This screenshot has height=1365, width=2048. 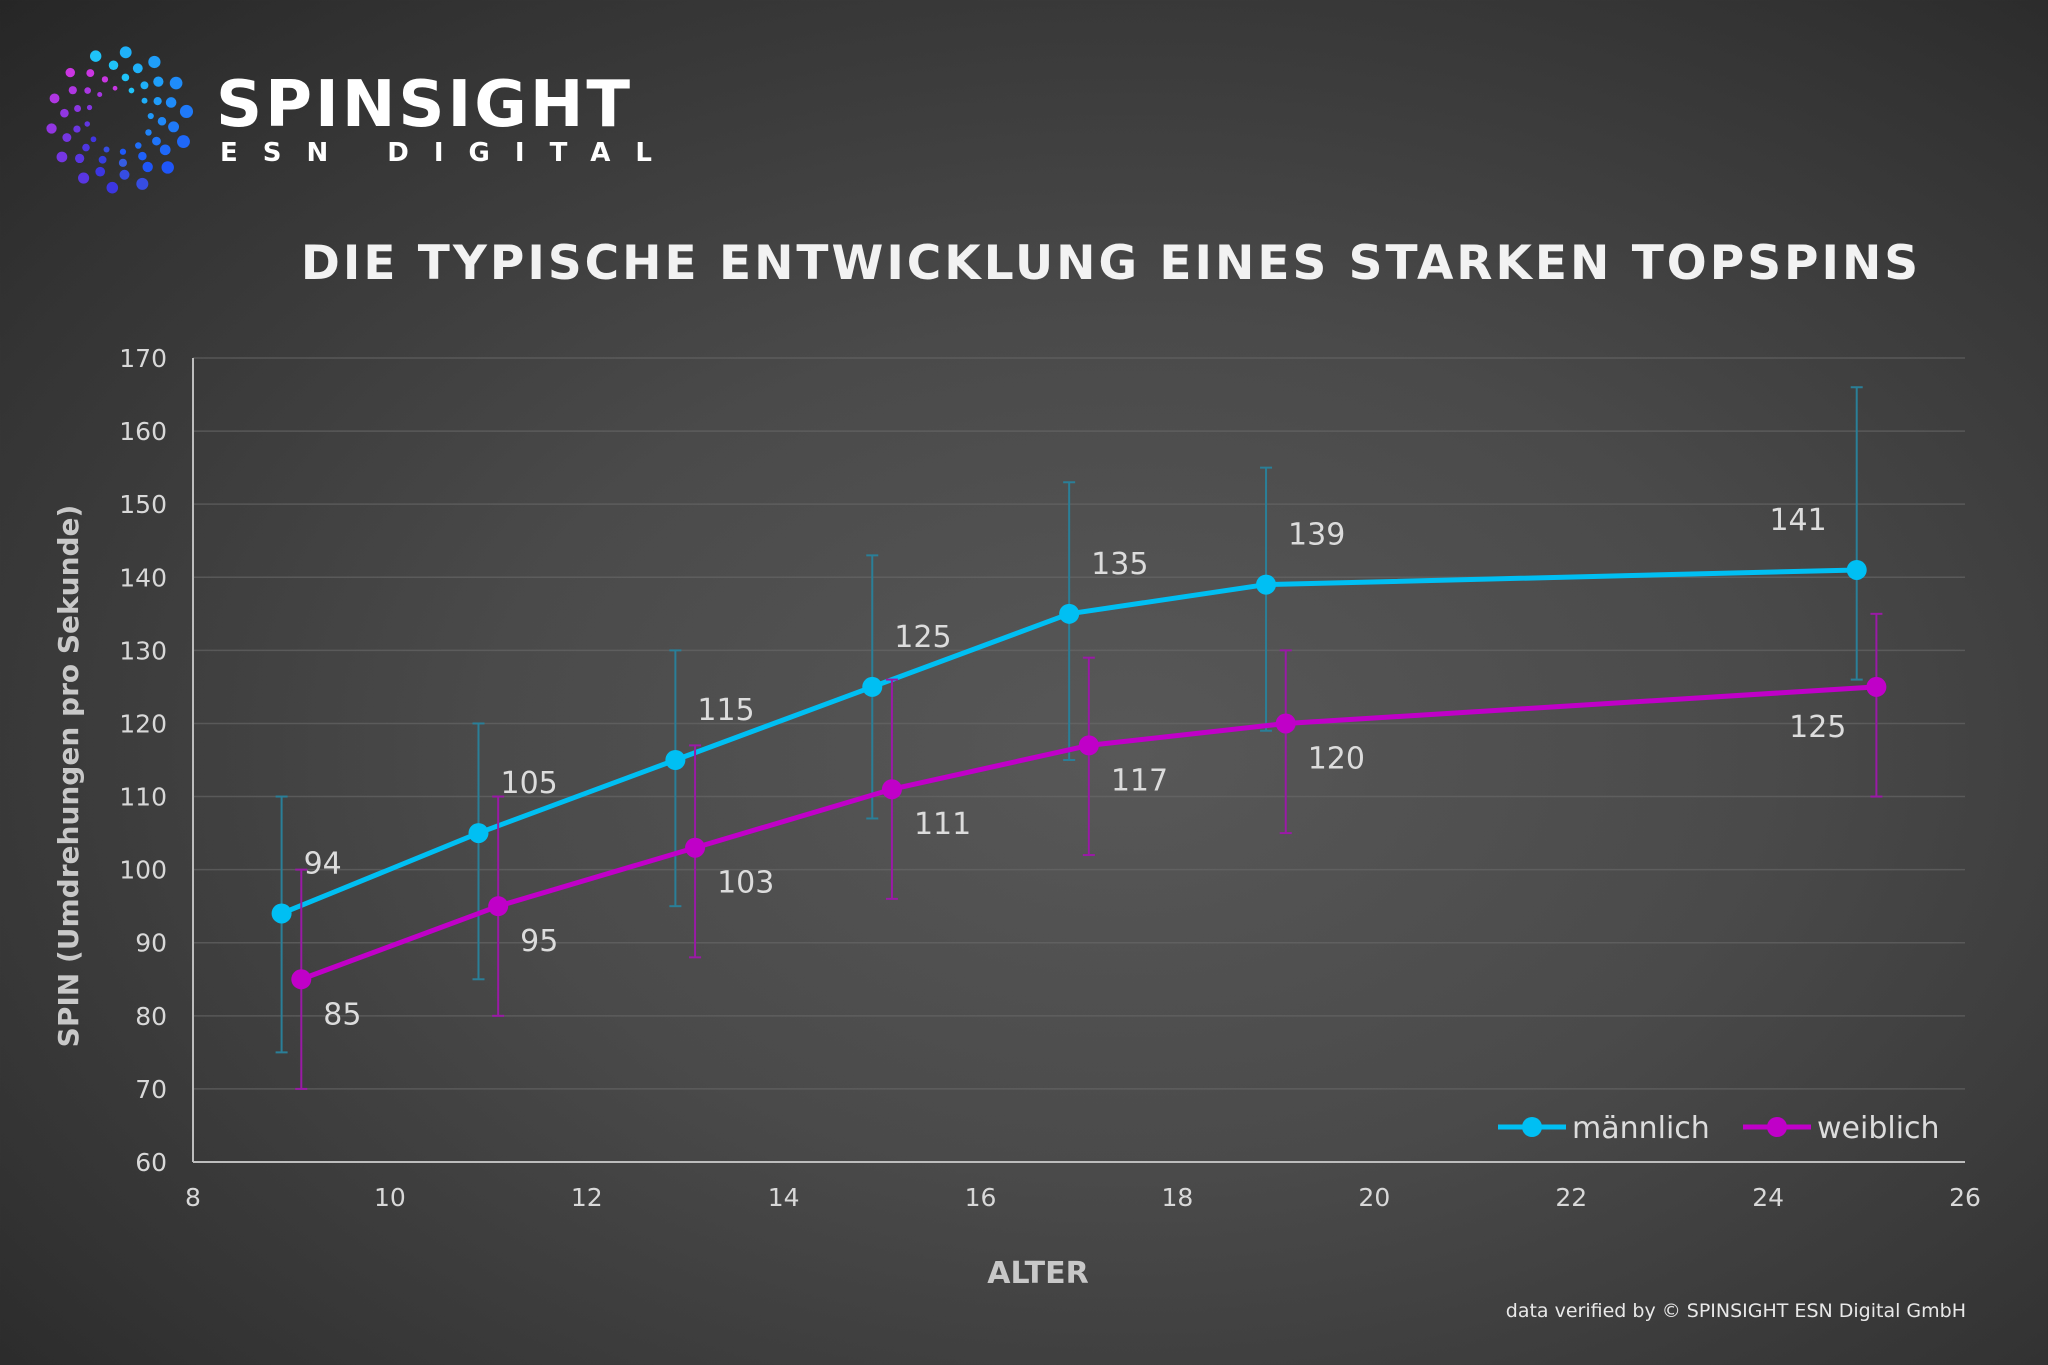 What do you see at coordinates (151, 1162) in the screenshot?
I see `y-tick-label: 60` at bounding box center [151, 1162].